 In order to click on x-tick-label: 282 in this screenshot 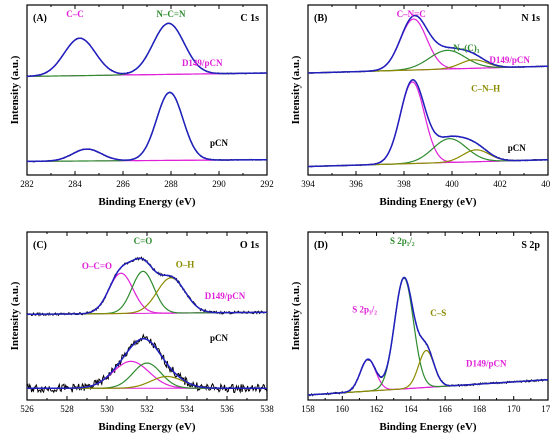, I will do `click(27, 184)`.